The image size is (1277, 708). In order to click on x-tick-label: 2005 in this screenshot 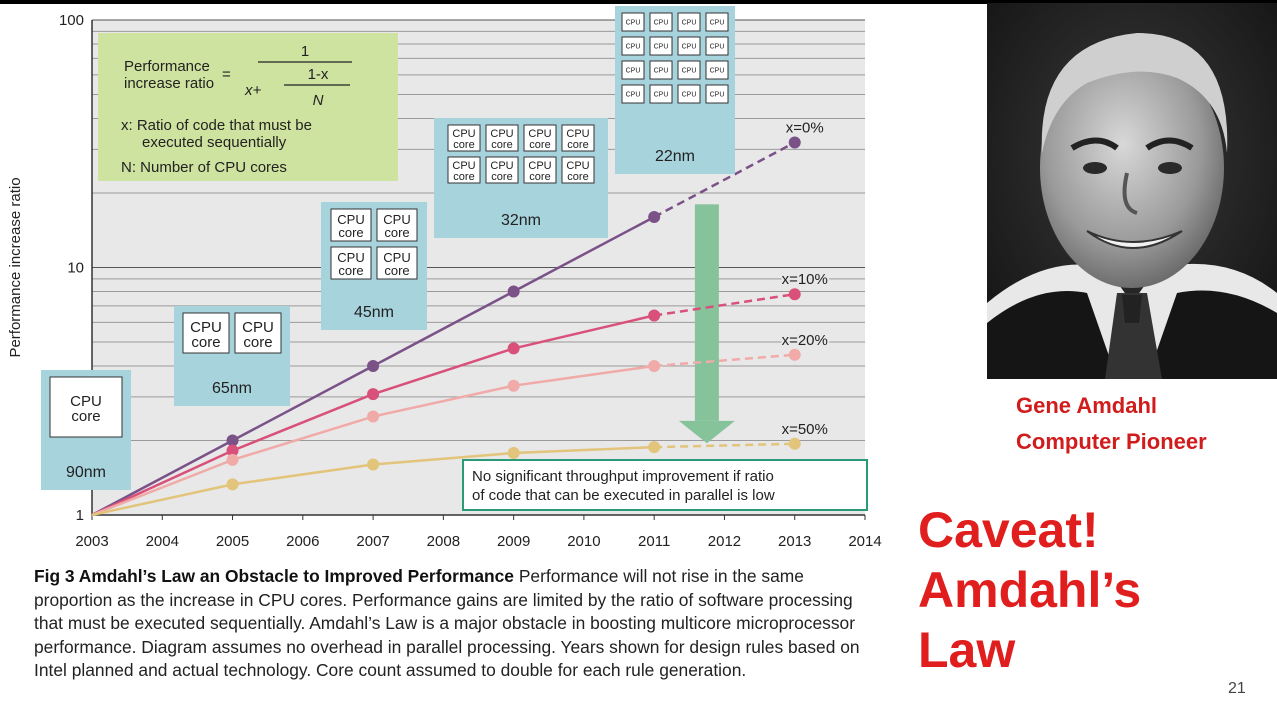, I will do `click(232, 541)`.